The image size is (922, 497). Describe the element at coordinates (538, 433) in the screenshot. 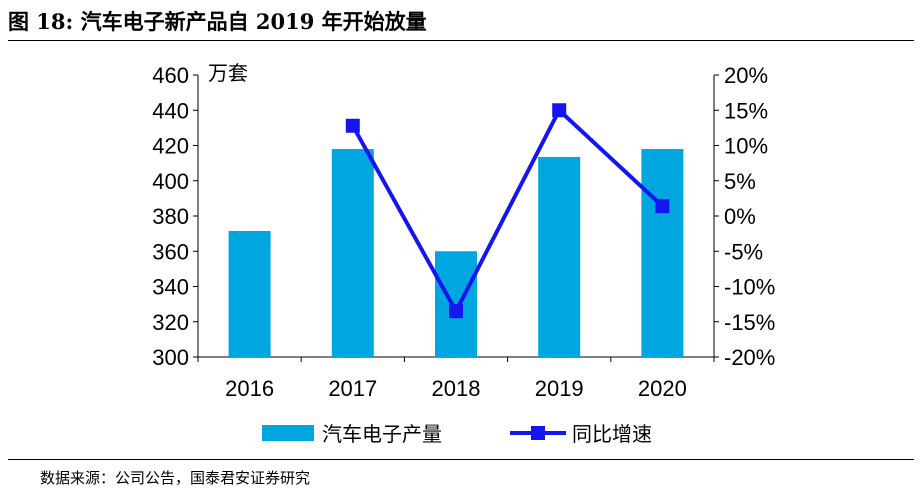

I see `legend-line-marker` at that location.